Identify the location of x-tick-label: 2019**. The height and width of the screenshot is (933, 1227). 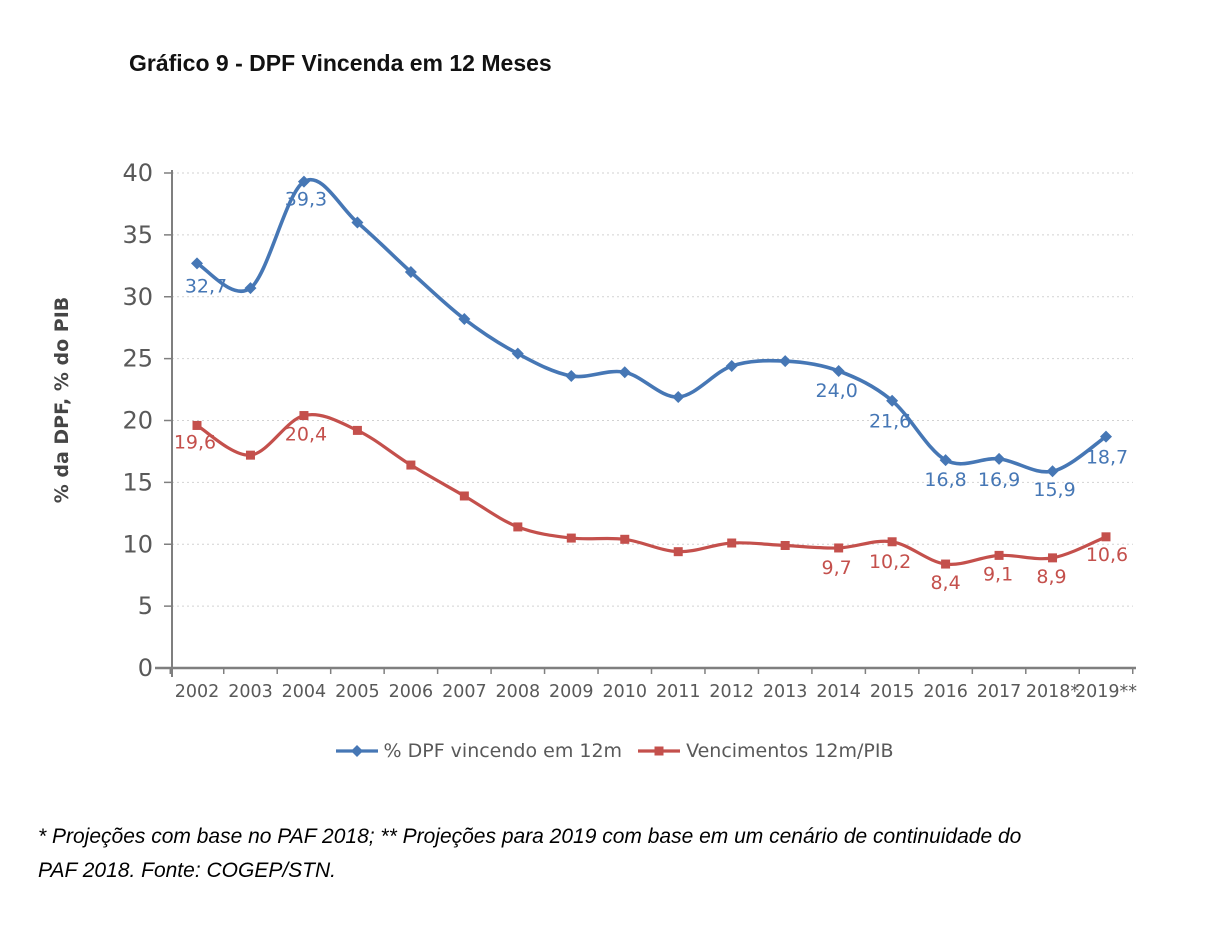
(1106, 692).